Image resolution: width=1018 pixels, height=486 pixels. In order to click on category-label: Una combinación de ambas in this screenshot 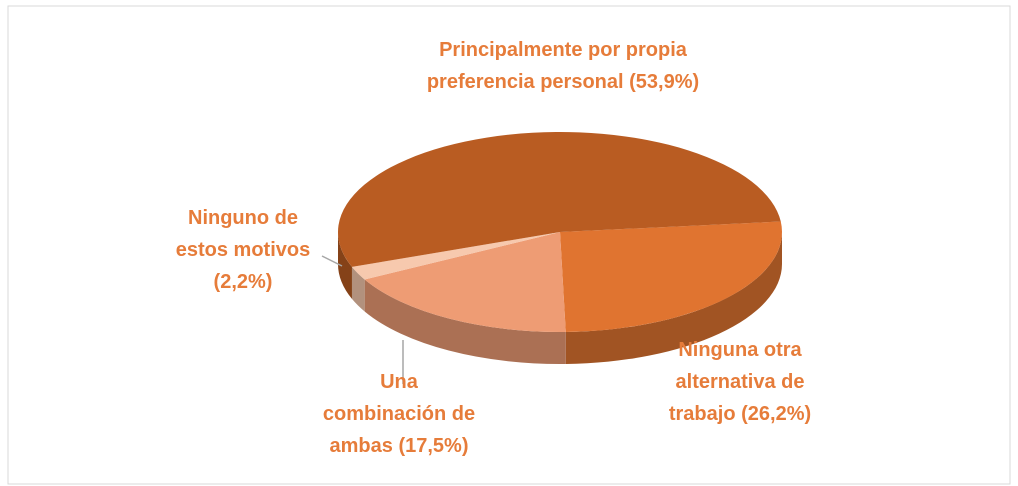, I will do `click(399, 414)`.